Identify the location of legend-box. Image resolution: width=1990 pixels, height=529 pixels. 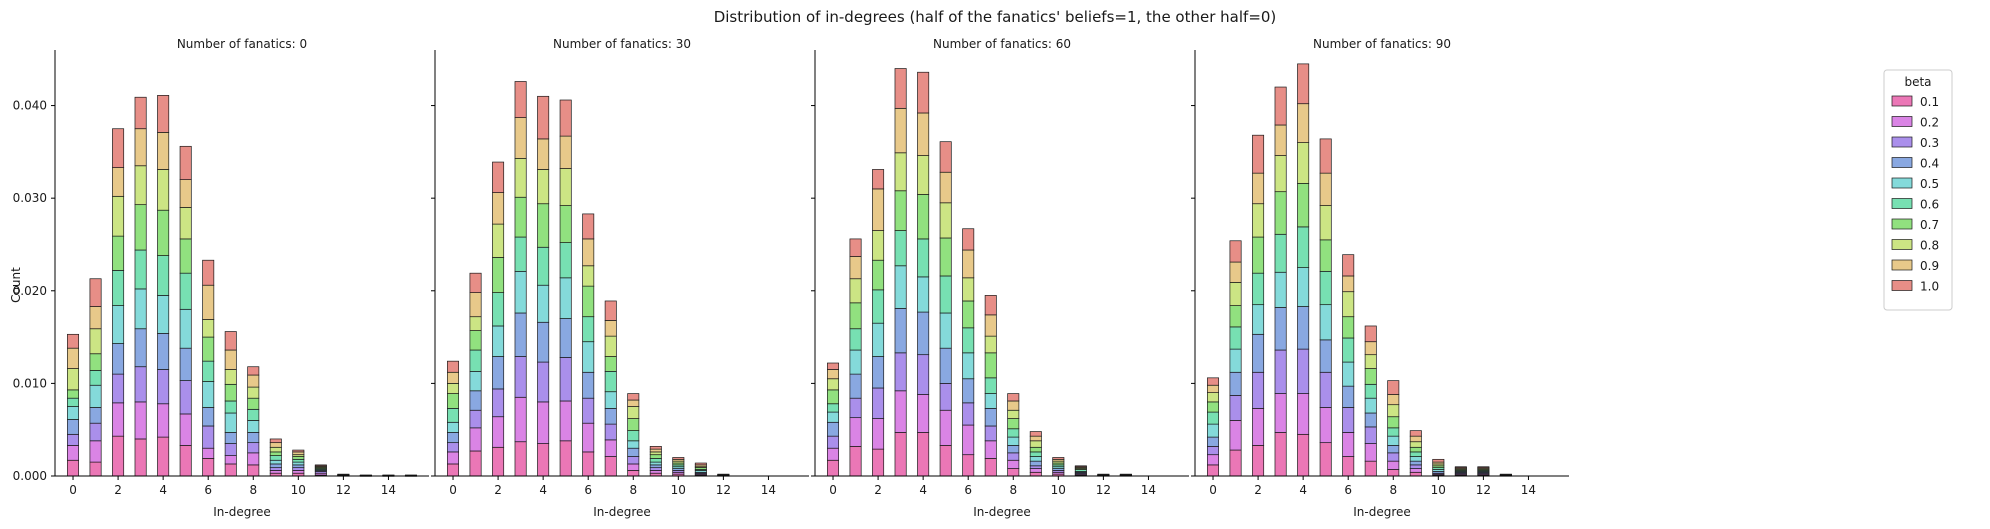
(1918, 190).